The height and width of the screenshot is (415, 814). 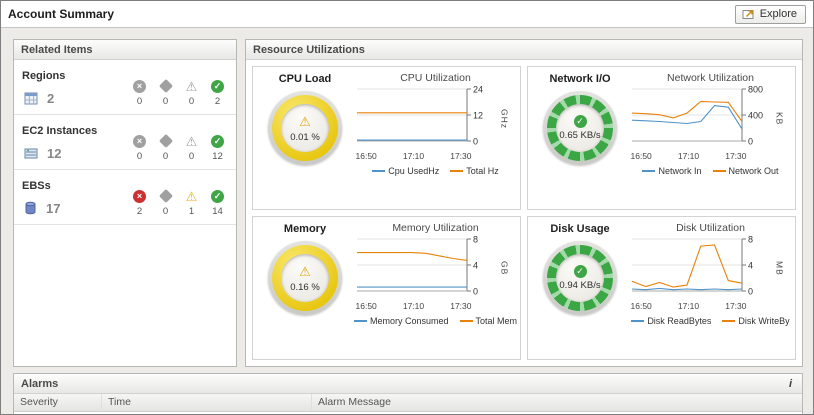 I want to click on item-count: 12, so click(x=54, y=153).